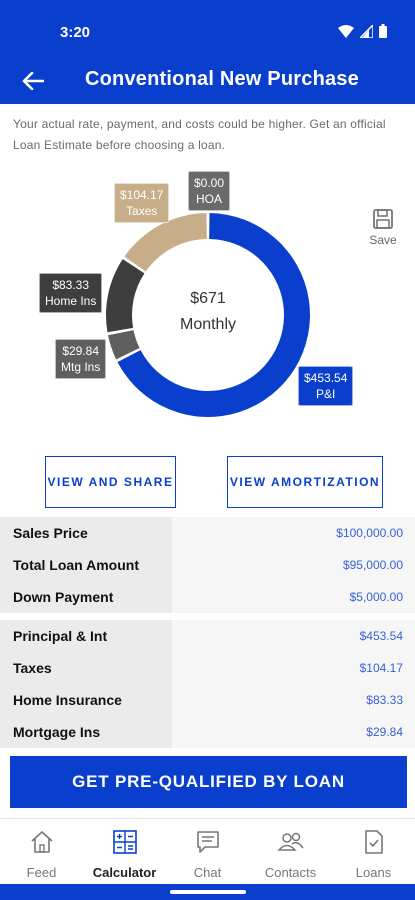 The image size is (415, 900). I want to click on nav-item-contacts: Contacts, so click(290, 853).